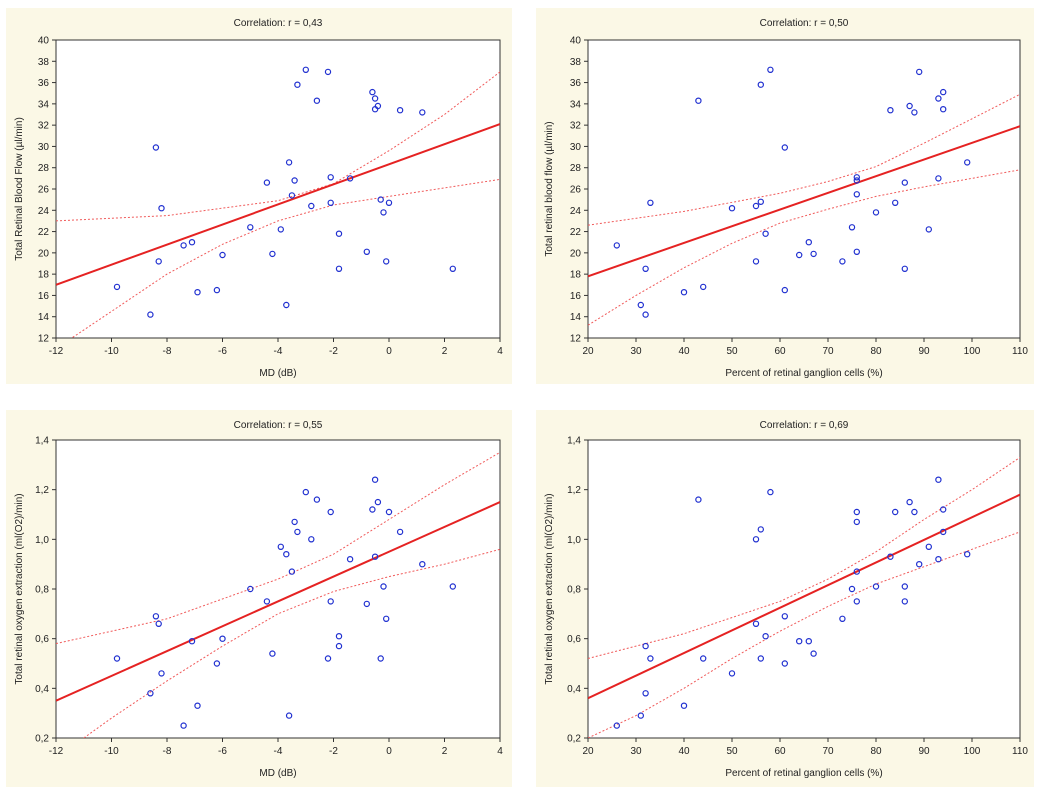 This screenshot has width=1040, height=791. I want to click on y-axis-label: Total Retinal Blood Flow (µl/min), so click(19, 189).